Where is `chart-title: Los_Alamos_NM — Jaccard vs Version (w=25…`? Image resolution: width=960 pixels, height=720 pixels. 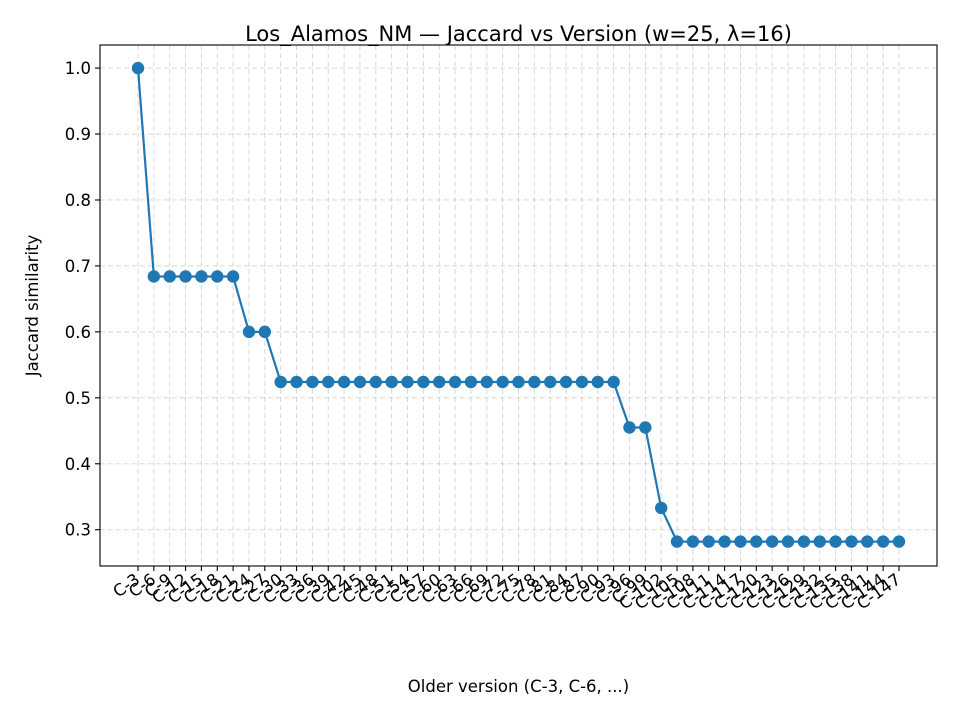
chart-title: Los_Alamos_NM — Jaccard vs Version (w=25… is located at coordinates (518, 34).